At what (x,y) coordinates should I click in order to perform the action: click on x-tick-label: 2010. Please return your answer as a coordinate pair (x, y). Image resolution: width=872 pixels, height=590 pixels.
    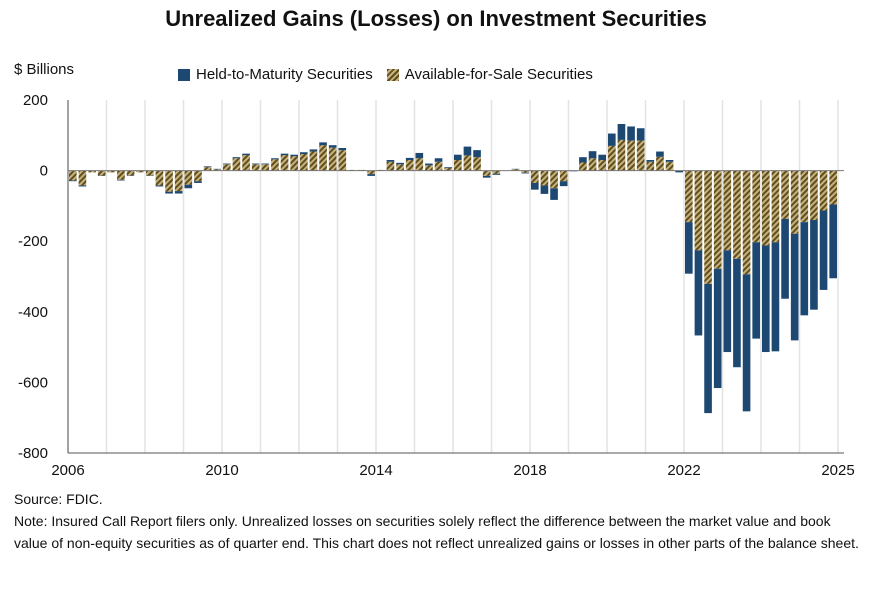
    Looking at the image, I should click on (221, 470).